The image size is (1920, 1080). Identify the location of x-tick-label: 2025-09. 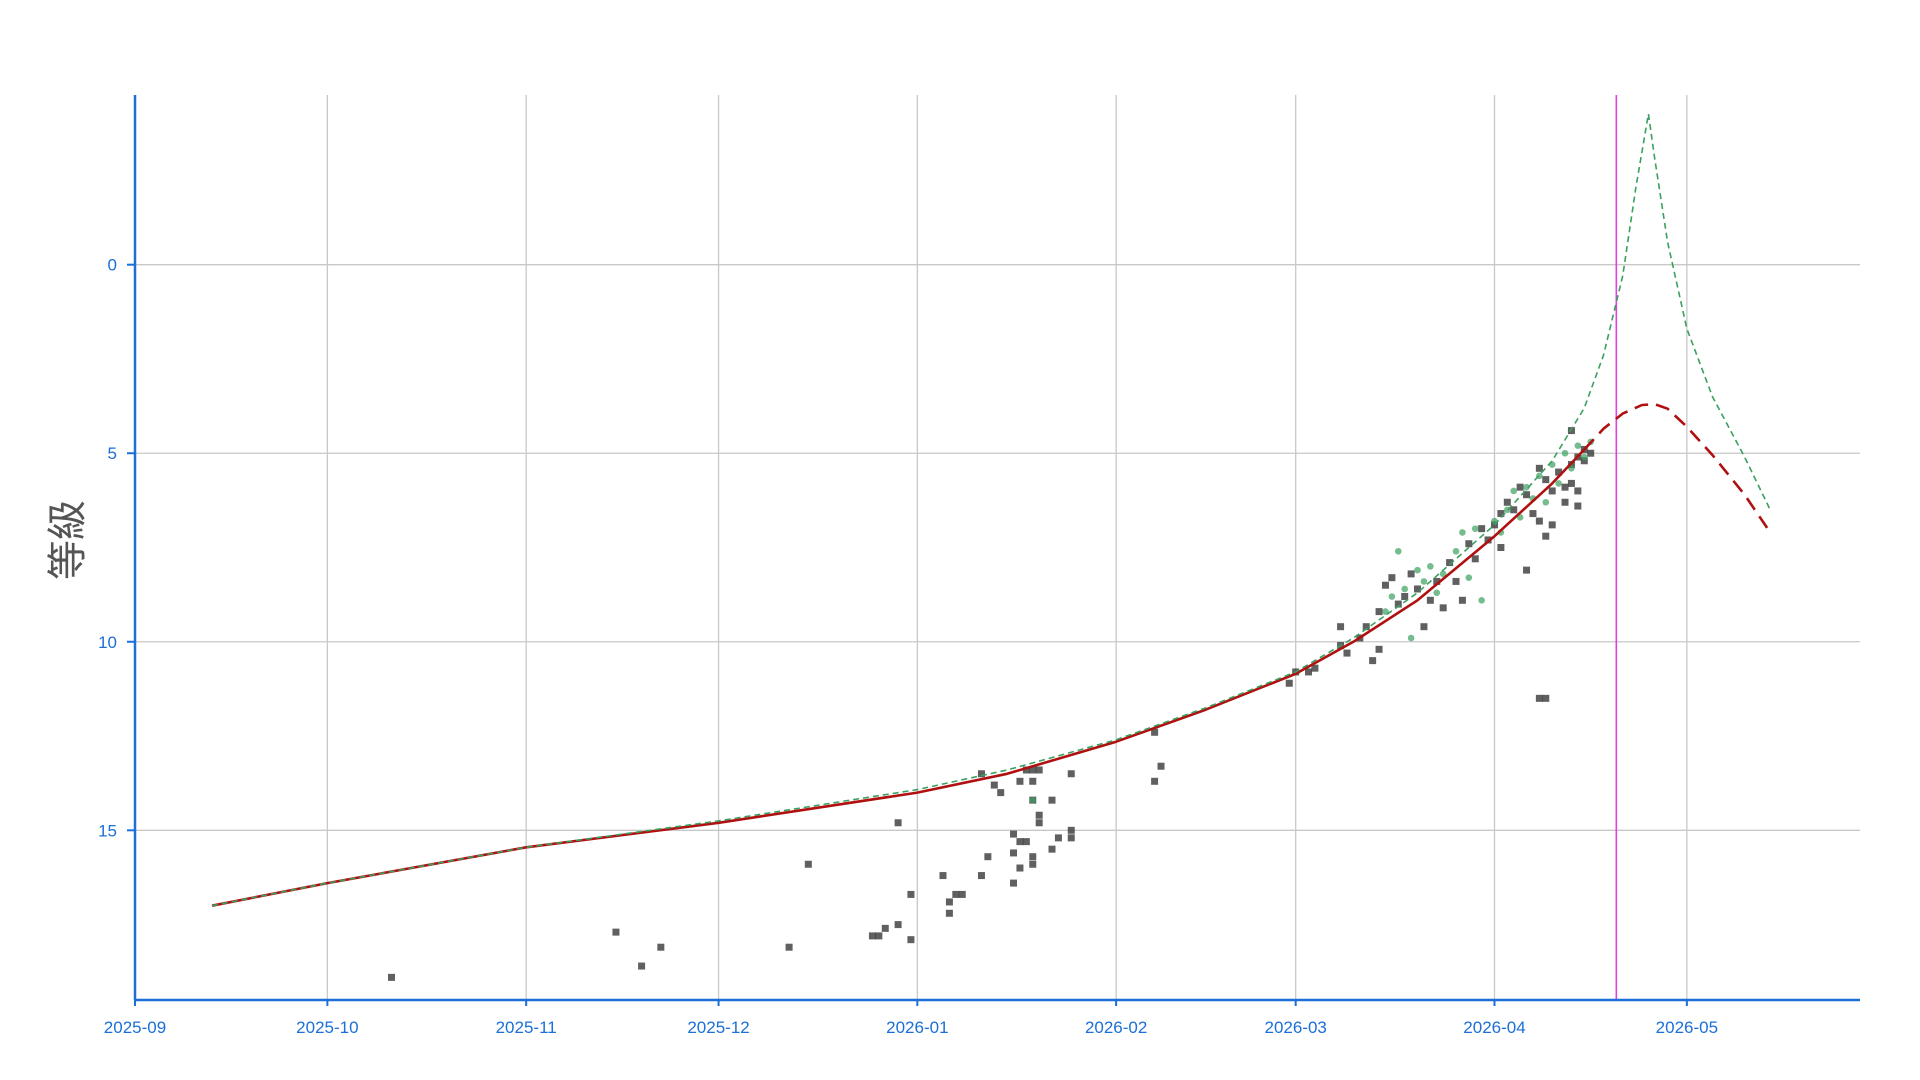
(135, 1027).